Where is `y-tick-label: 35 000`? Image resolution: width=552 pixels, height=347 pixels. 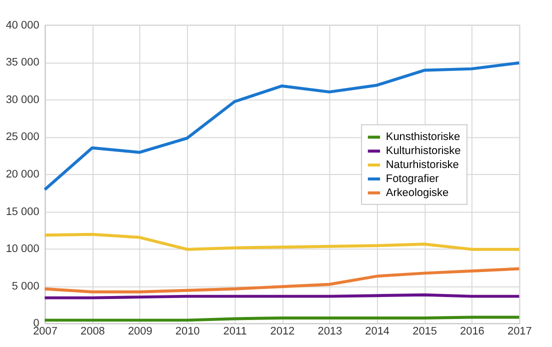
y-tick-label: 35 000 is located at coordinates (23, 62).